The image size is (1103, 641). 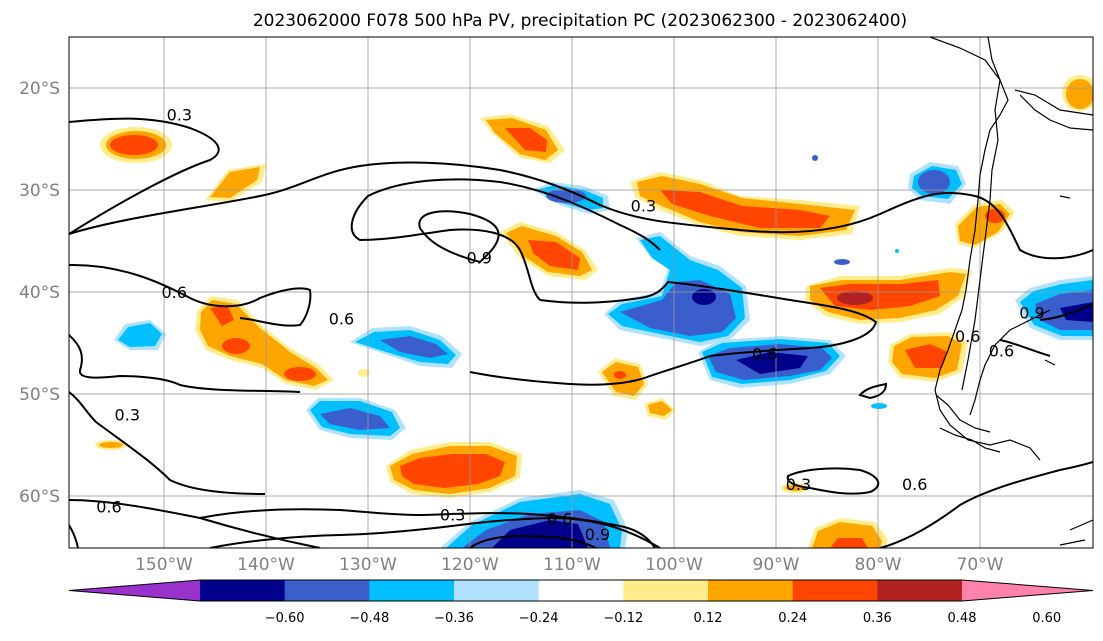 I want to click on pv-contour-0.3-north, so click(x=144, y=176).